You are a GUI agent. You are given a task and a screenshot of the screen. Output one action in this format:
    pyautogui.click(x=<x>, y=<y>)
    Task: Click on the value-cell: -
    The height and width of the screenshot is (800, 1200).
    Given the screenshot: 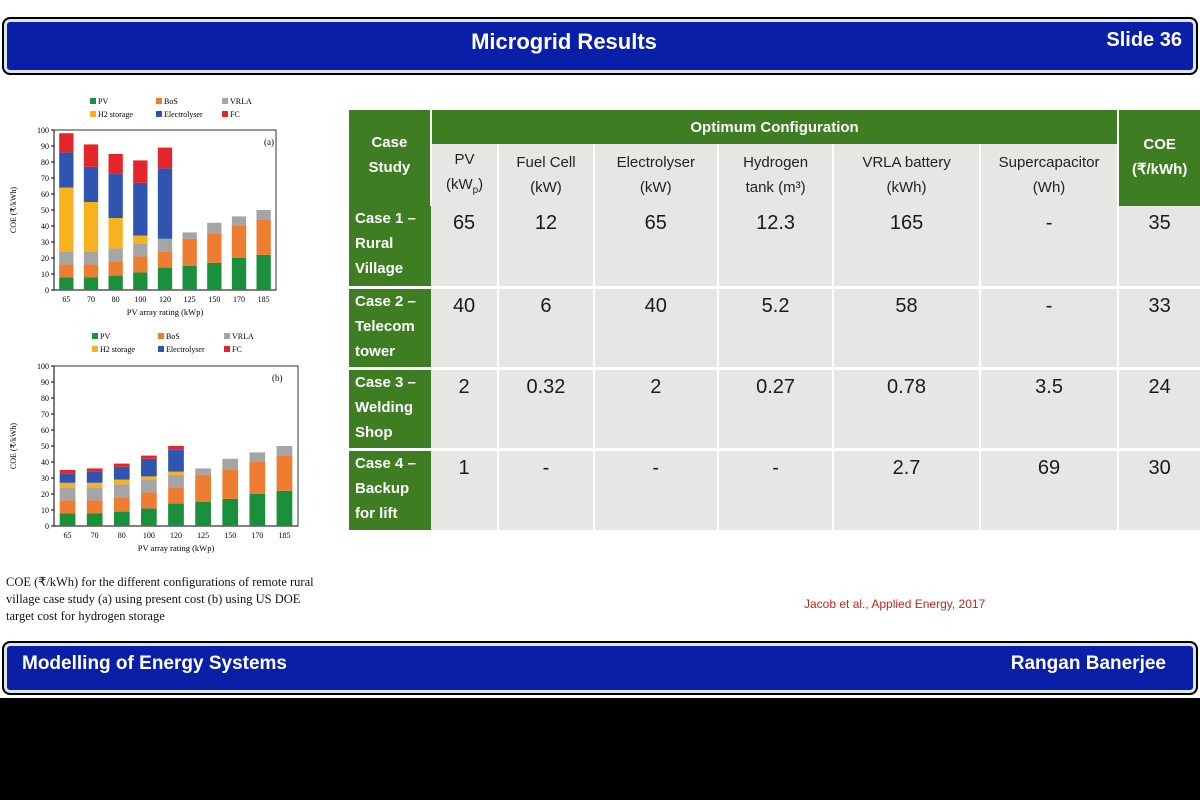 What is the action you would take?
    pyautogui.click(x=656, y=489)
    